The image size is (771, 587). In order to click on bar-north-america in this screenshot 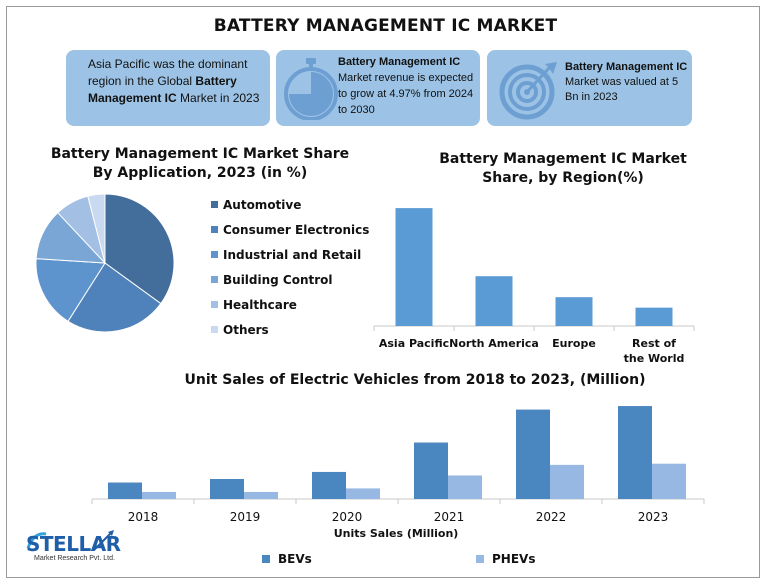, I will do `click(494, 301)`.